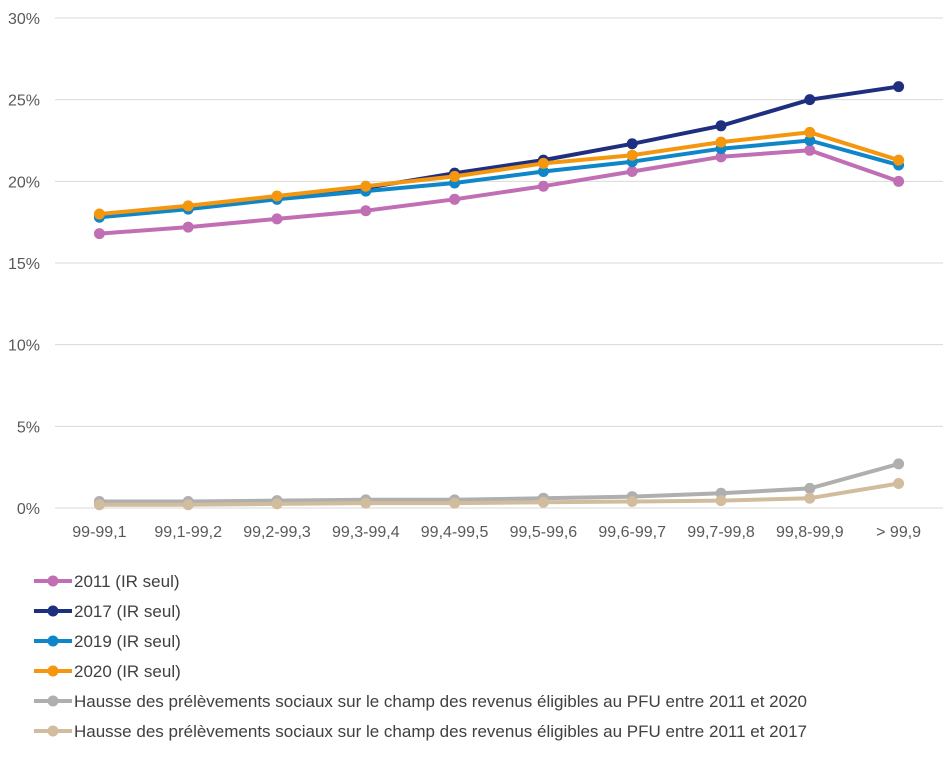 Image resolution: width=945 pixels, height=768 pixels. Describe the element at coordinates (366, 532) in the screenshot. I see `x-tick-label: 99,3-99,4` at that location.